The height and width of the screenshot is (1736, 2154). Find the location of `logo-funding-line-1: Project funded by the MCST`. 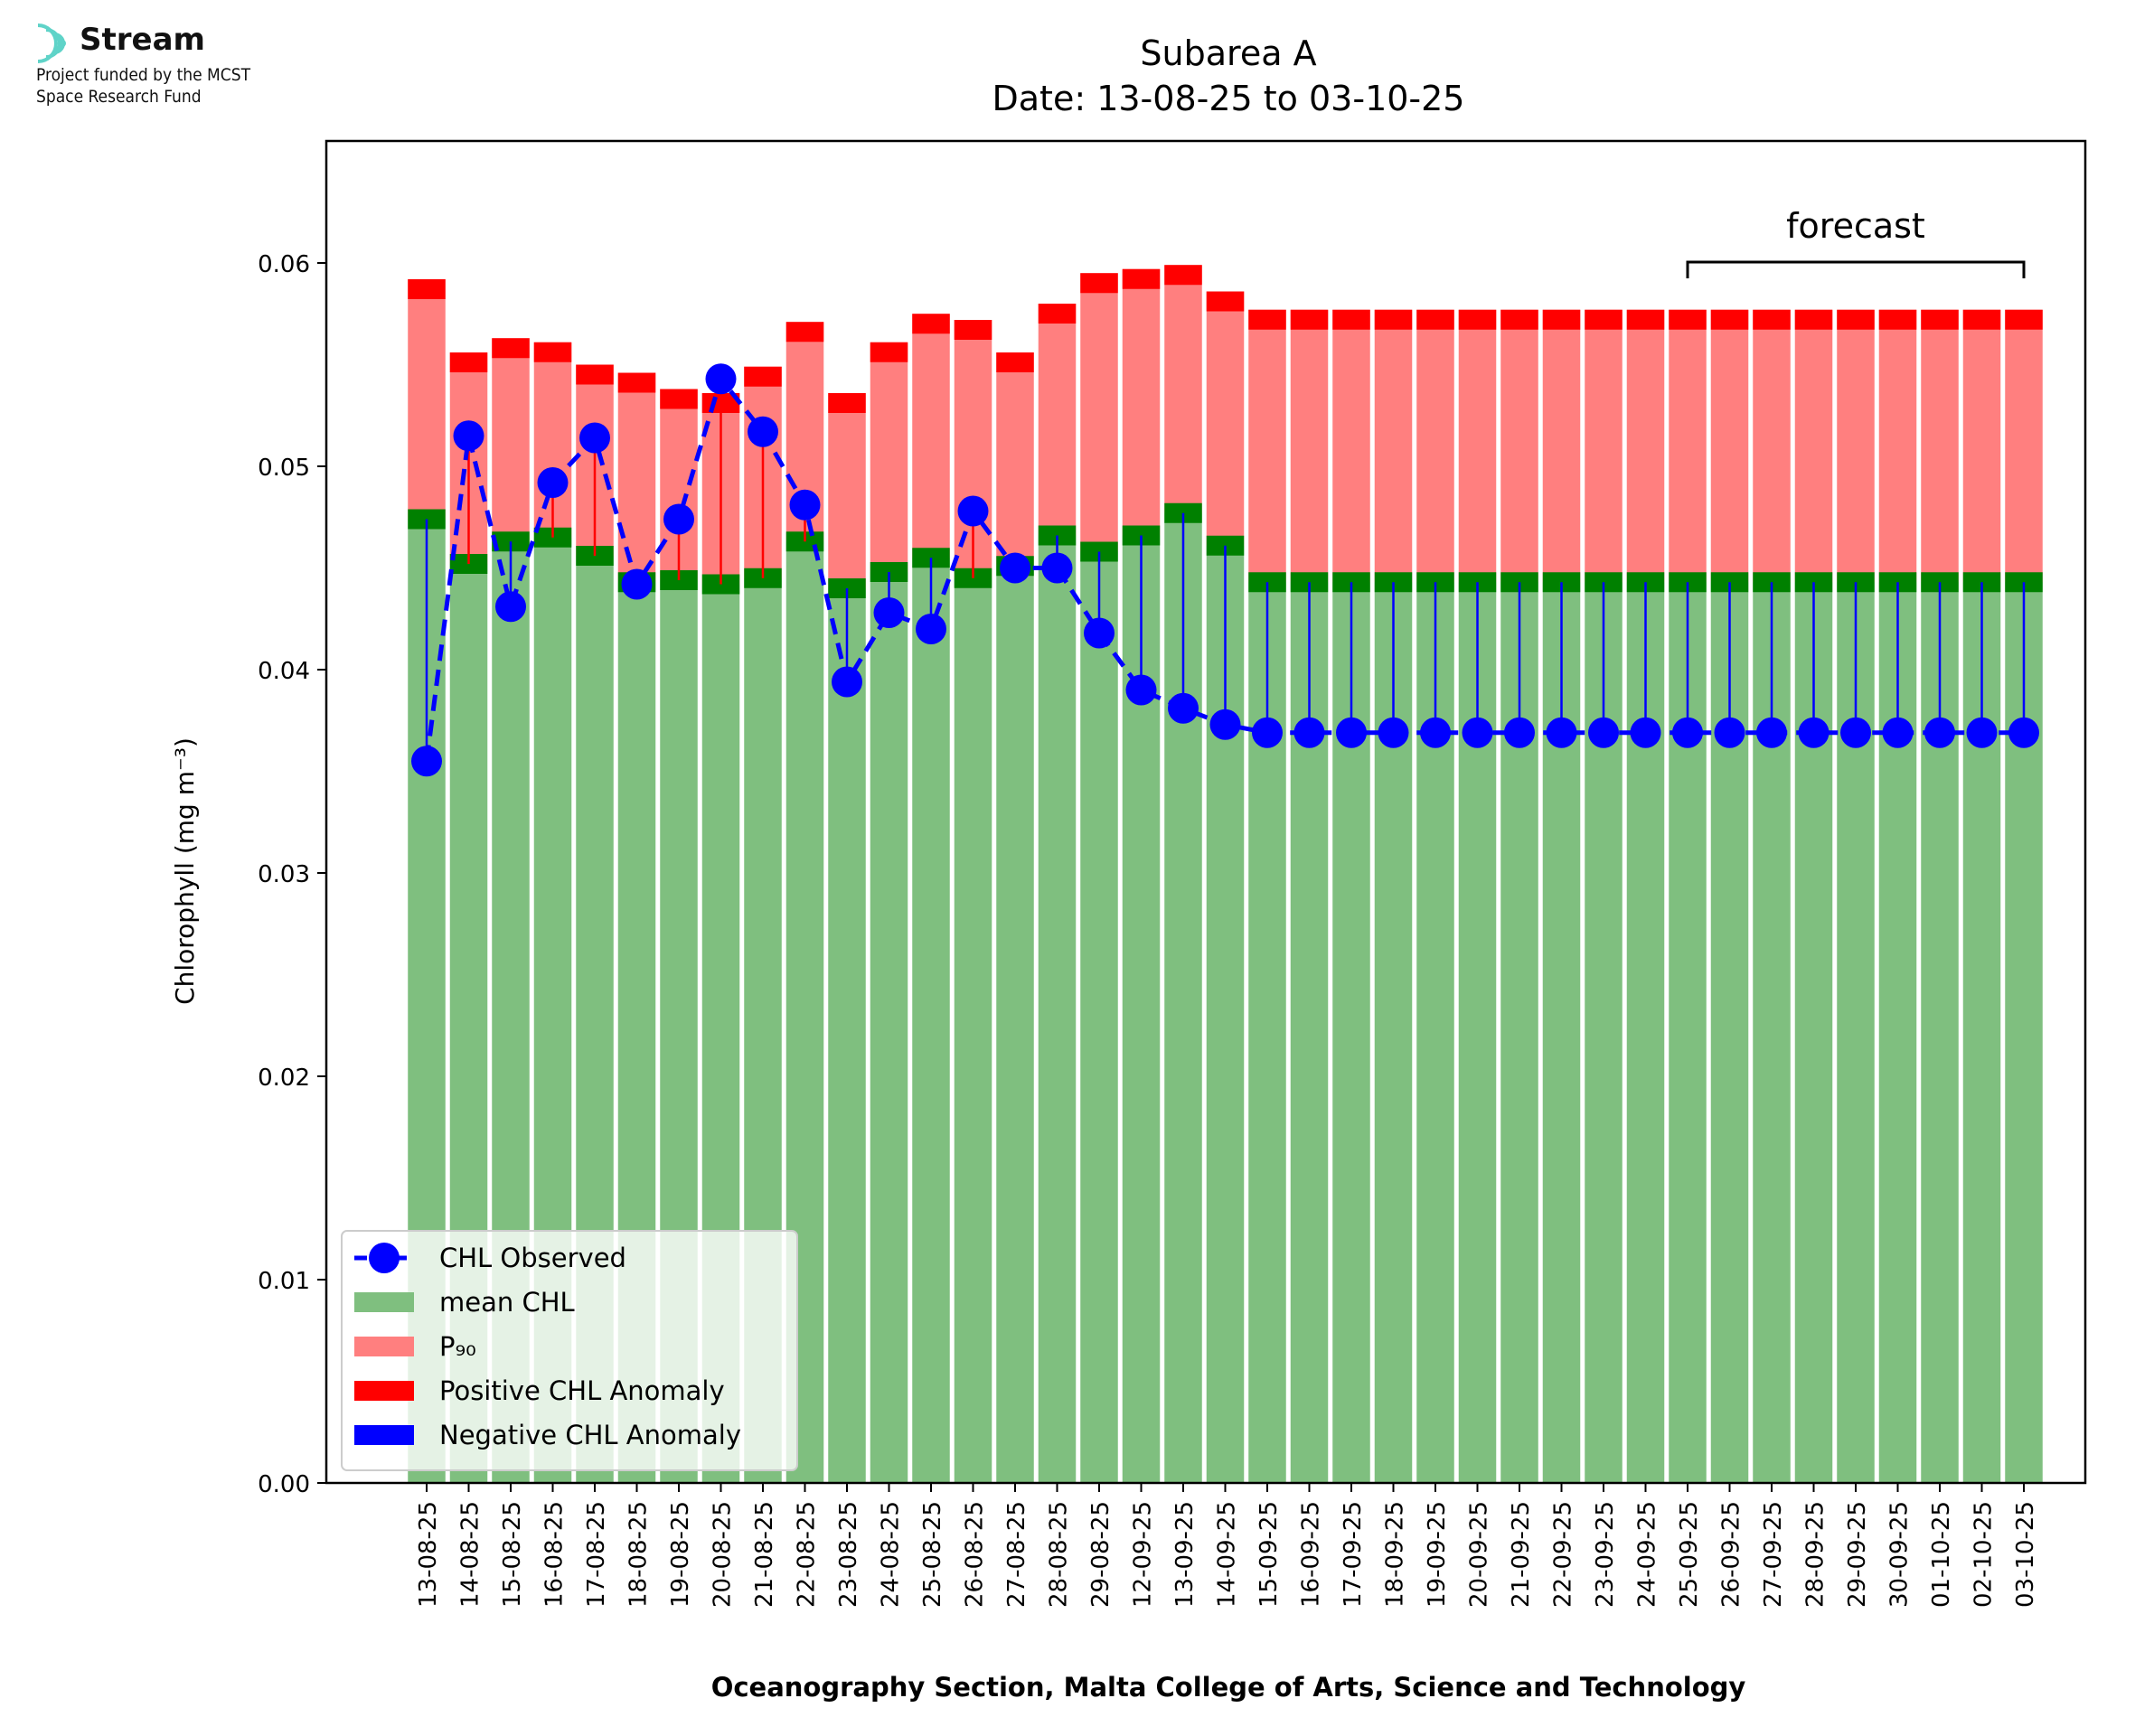

logo-funding-line-1: Project funded by the MCST is located at coordinates (143, 75).